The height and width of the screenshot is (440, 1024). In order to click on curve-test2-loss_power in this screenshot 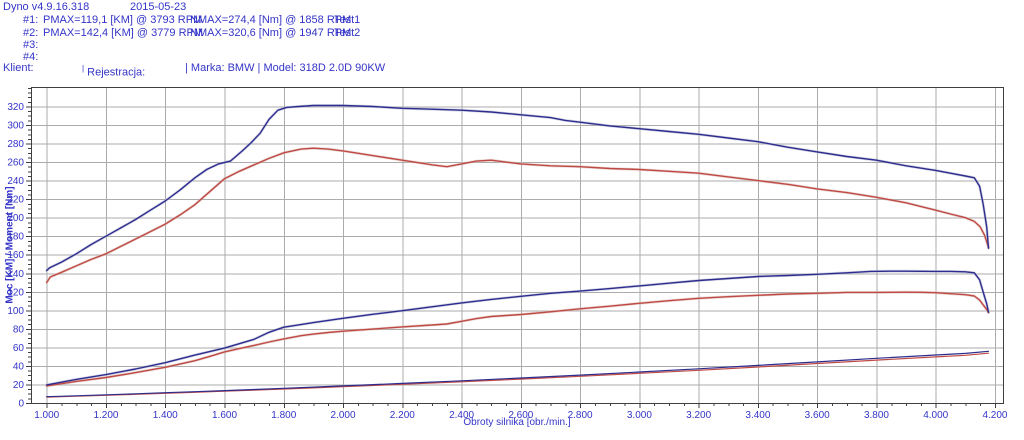, I will do `click(518, 374)`.